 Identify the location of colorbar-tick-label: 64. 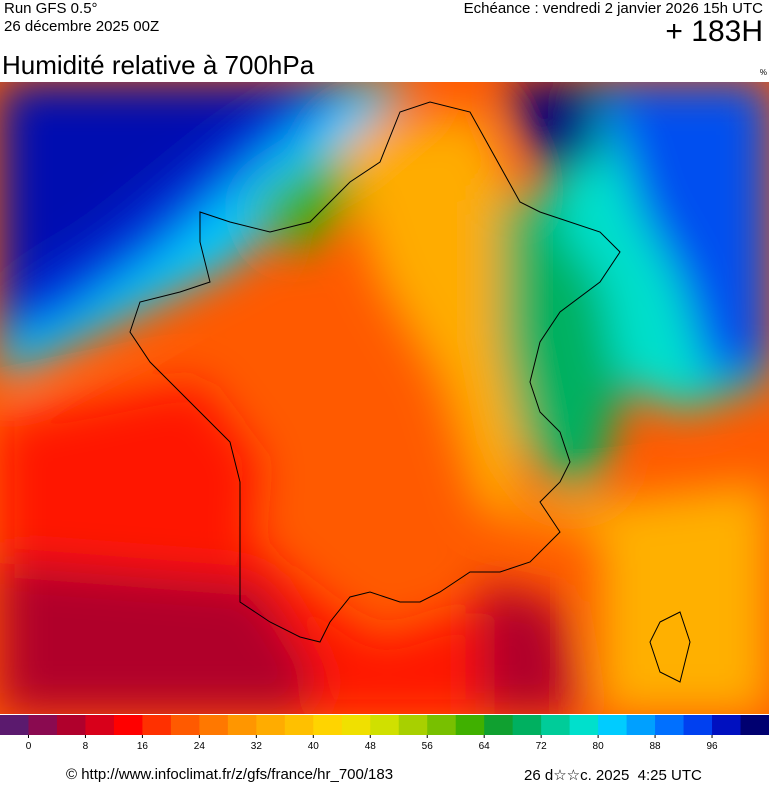
(485, 746).